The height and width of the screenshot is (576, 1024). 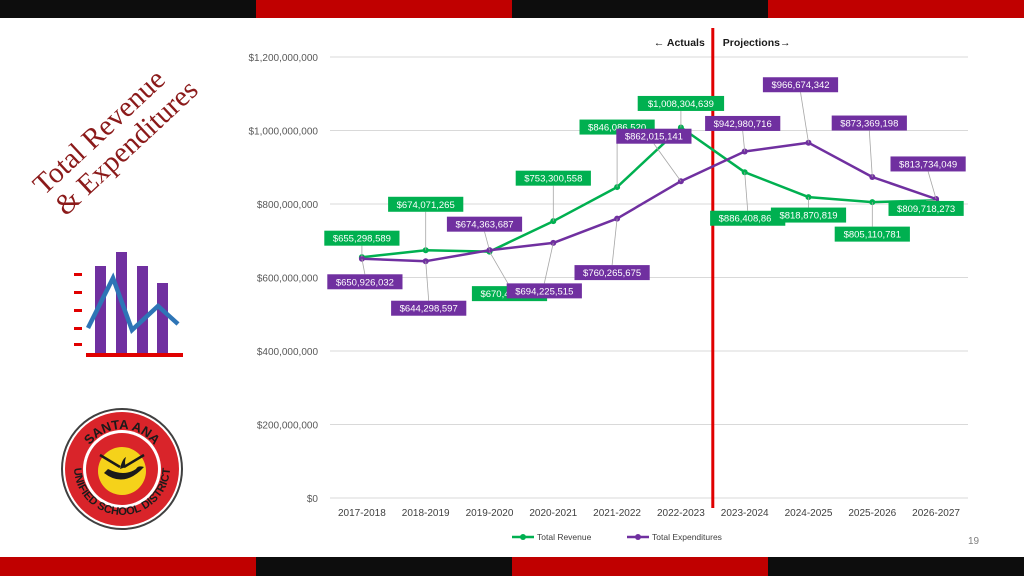 I want to click on data-label: $873,369,198, so click(x=869, y=124).